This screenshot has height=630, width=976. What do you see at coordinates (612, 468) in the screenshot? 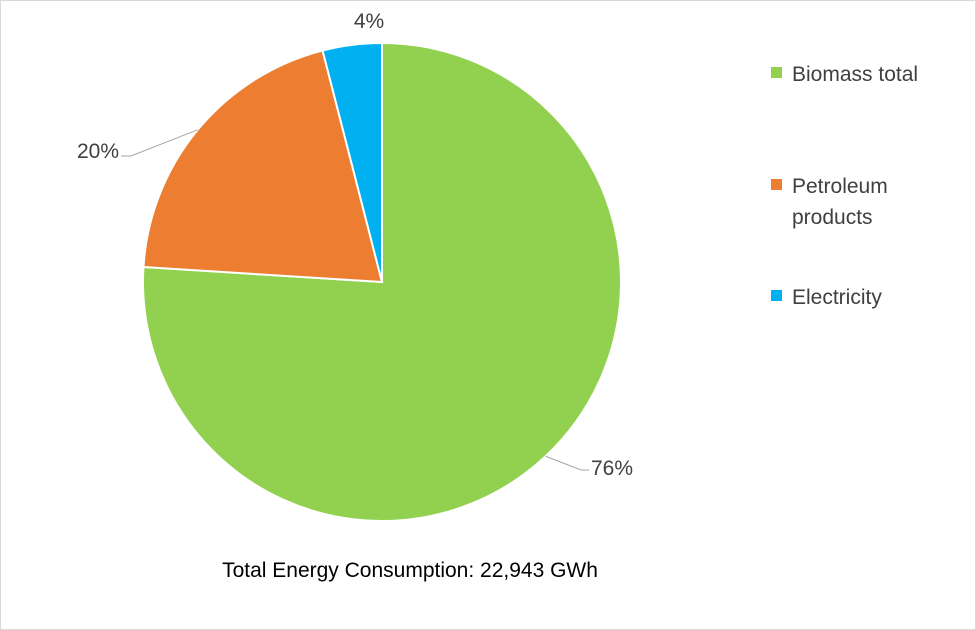
I see `data-label-biomass: 76%` at bounding box center [612, 468].